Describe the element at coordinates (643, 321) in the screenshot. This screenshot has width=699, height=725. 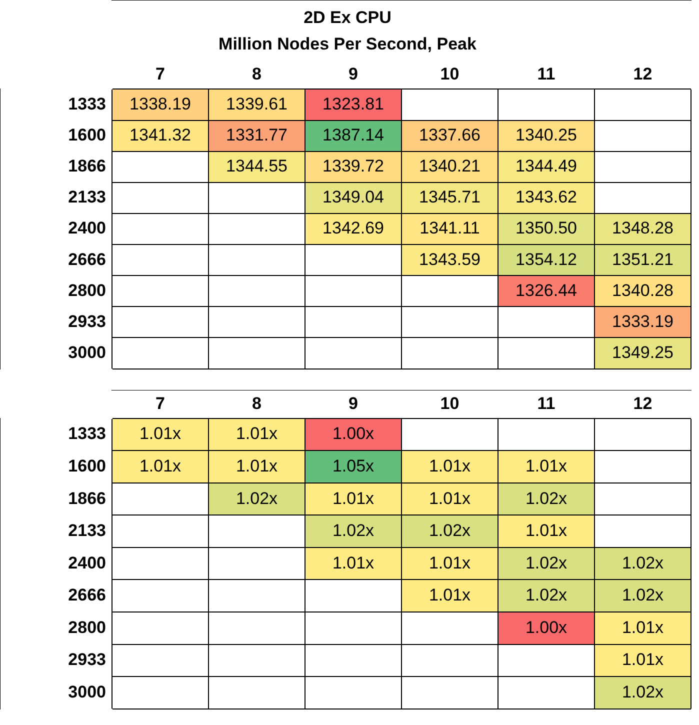
I see `data-label: 1333.19` at that location.